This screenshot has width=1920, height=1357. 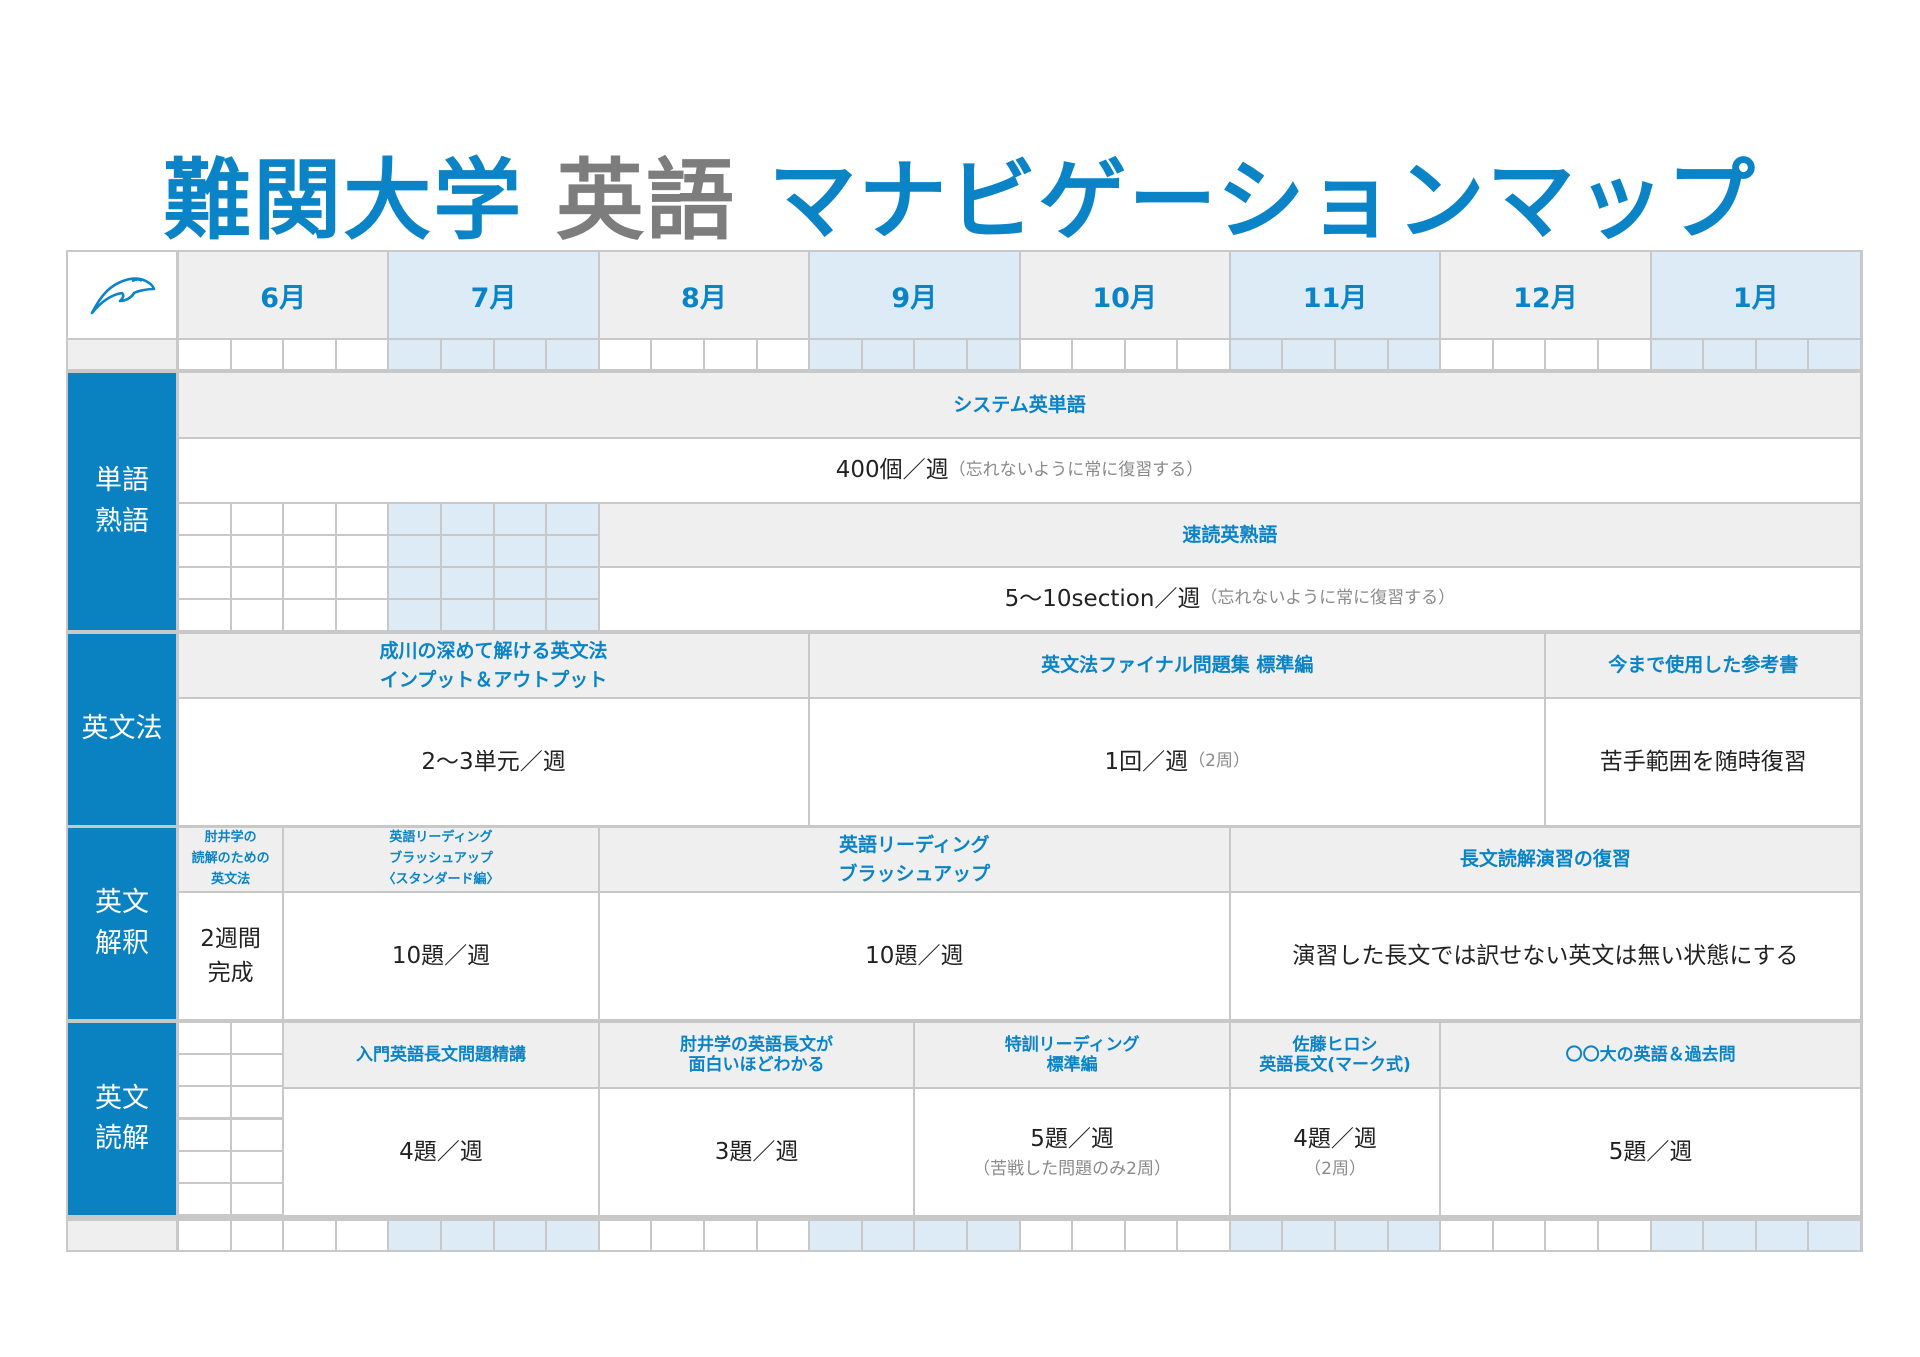 What do you see at coordinates (1335, 1152) in the screenshot?
I see `book-pace: 4題／週 （2周）` at bounding box center [1335, 1152].